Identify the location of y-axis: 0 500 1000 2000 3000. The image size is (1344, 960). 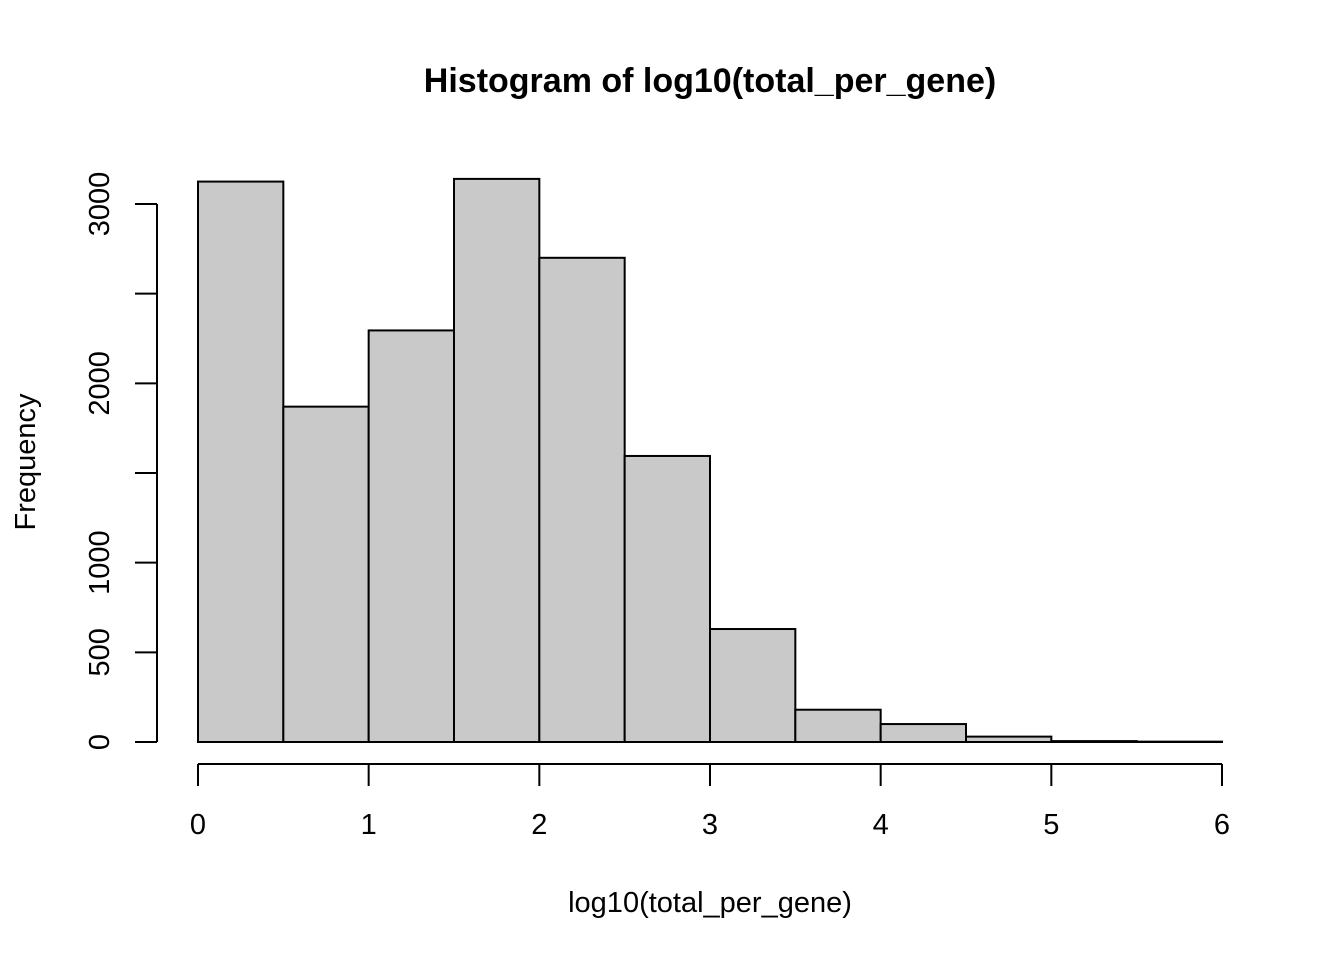
(121, 461).